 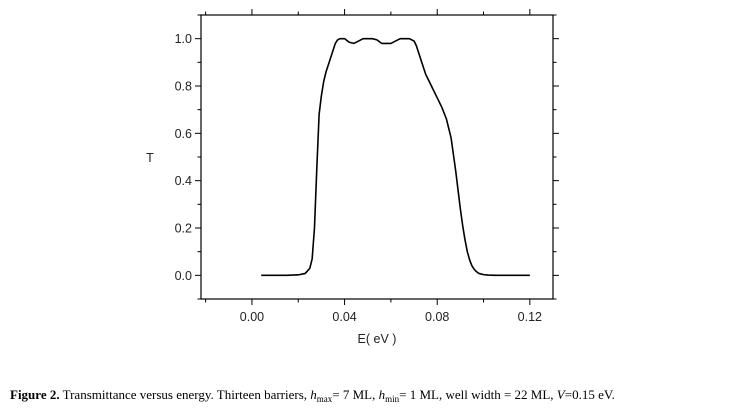 I want to click on y-axis-label: T, so click(x=150, y=158).